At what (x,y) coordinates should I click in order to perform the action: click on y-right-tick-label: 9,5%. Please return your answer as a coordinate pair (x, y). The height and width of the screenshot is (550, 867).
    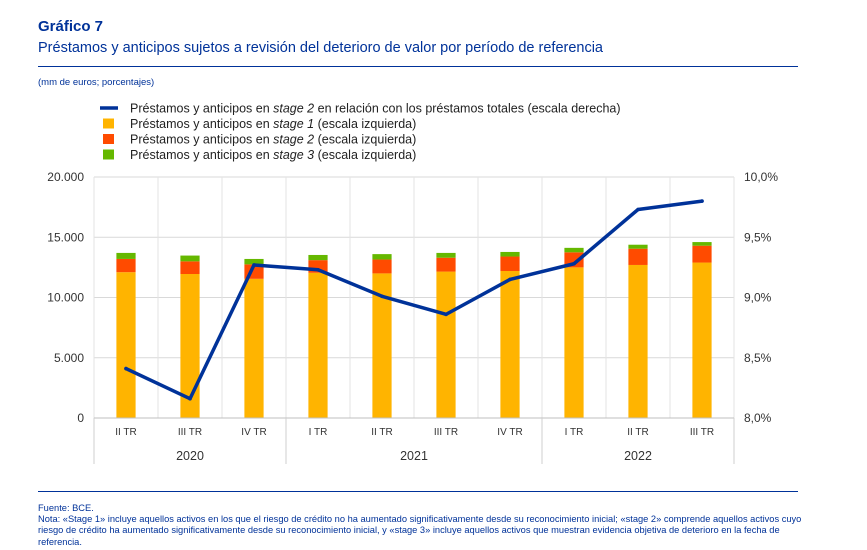
    Looking at the image, I should click on (758, 237).